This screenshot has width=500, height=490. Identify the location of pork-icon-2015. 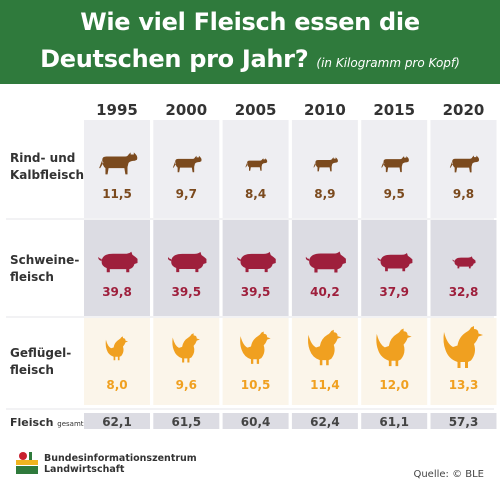
(395, 262).